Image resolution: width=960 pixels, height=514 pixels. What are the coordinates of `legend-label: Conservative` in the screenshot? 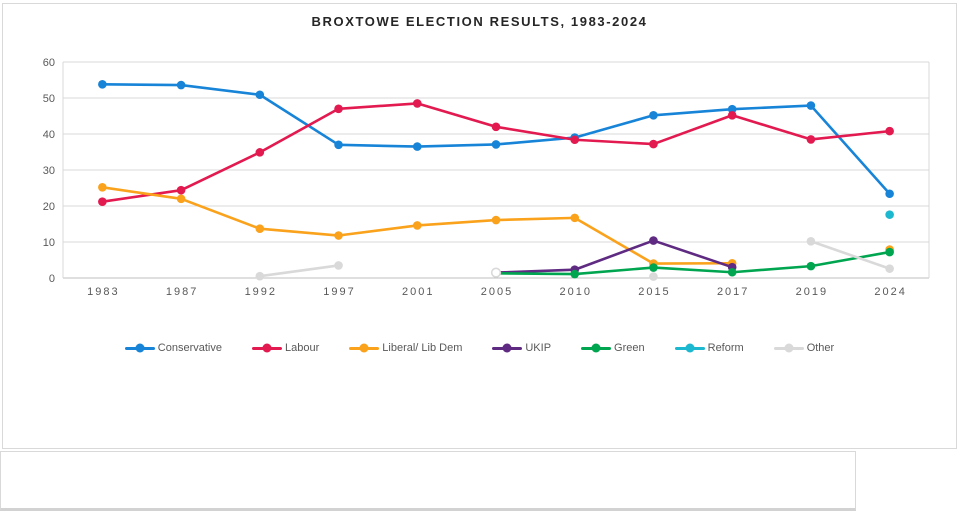 It's located at (189, 348).